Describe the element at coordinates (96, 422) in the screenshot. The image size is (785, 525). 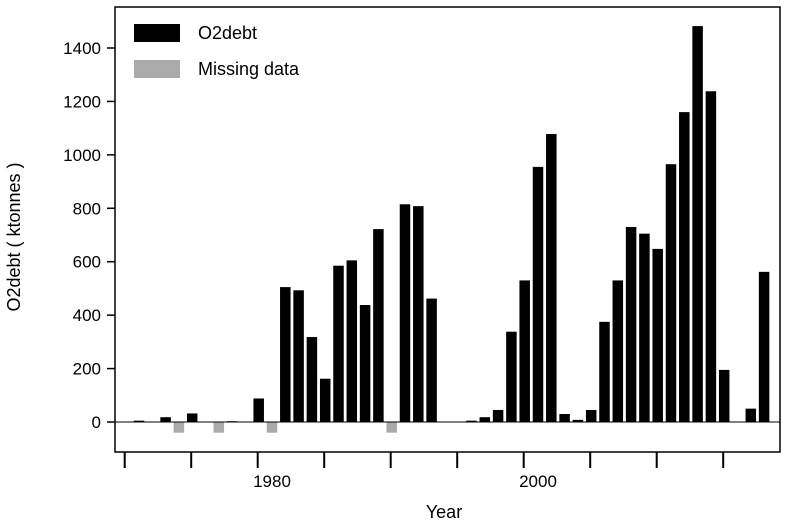
I see `y-tick-label: 0` at that location.